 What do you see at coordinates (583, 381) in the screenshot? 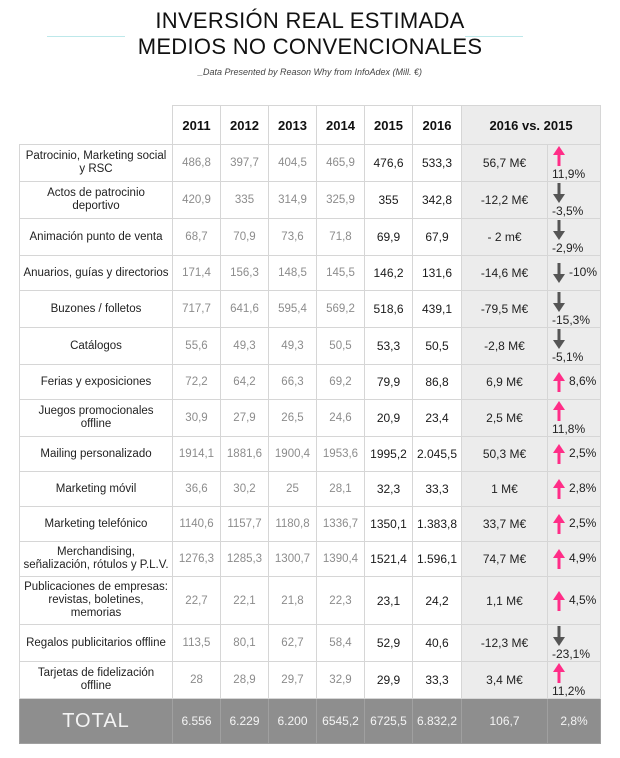
I see `pct-change-value: 8,6%` at bounding box center [583, 381].